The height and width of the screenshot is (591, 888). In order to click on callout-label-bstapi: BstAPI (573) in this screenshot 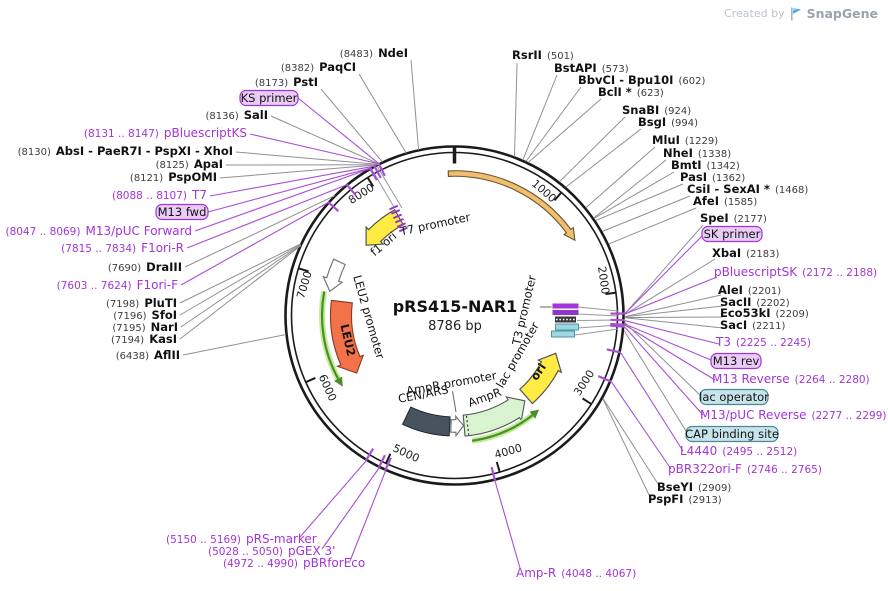, I will do `click(591, 68)`.